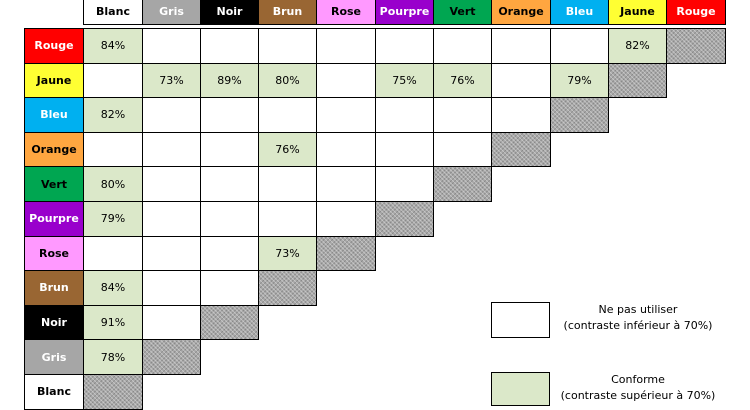 The height and width of the screenshot is (410, 750). What do you see at coordinates (229, 80) in the screenshot?
I see `contrast-value-cell: 89%` at bounding box center [229, 80].